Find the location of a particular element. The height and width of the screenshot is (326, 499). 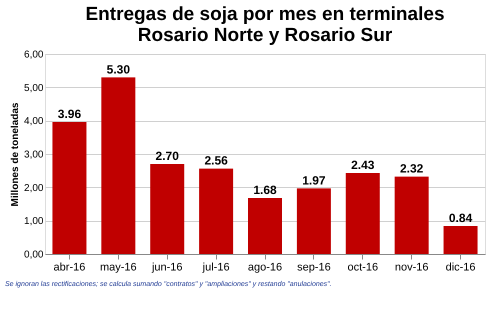

data-label: 2.43 is located at coordinates (363, 165).